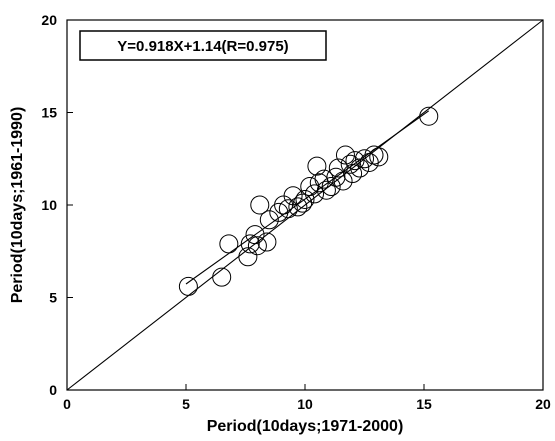 The height and width of the screenshot is (441, 555). Describe the element at coordinates (53, 298) in the screenshot. I see `y-tick-label: 5` at that location.